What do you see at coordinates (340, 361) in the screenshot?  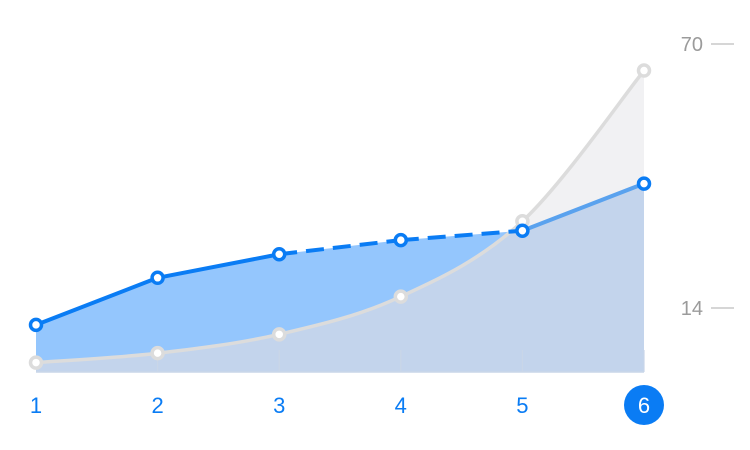 I see `x-axis` at bounding box center [340, 361].